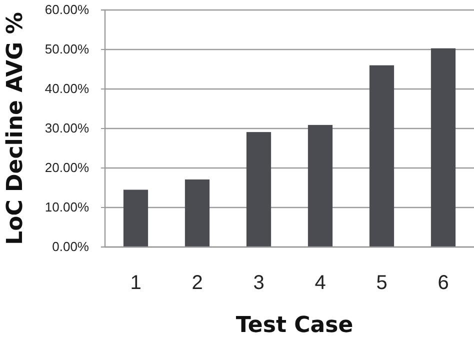 The height and width of the screenshot is (338, 474). Describe the element at coordinates (295, 325) in the screenshot. I see `x-axis-title: Test Case` at that location.